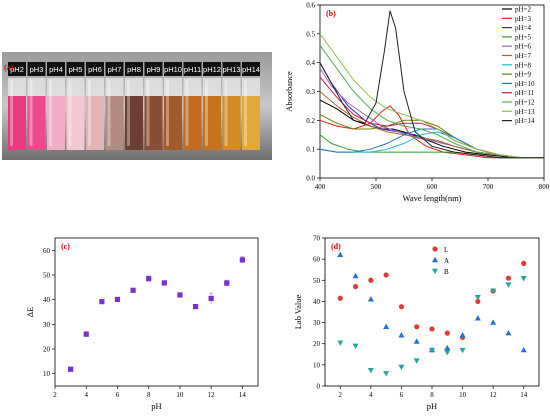 The image size is (550, 416). What do you see at coordinates (317, 260) in the screenshot?
I see `y-tick-label: 60` at bounding box center [317, 260].